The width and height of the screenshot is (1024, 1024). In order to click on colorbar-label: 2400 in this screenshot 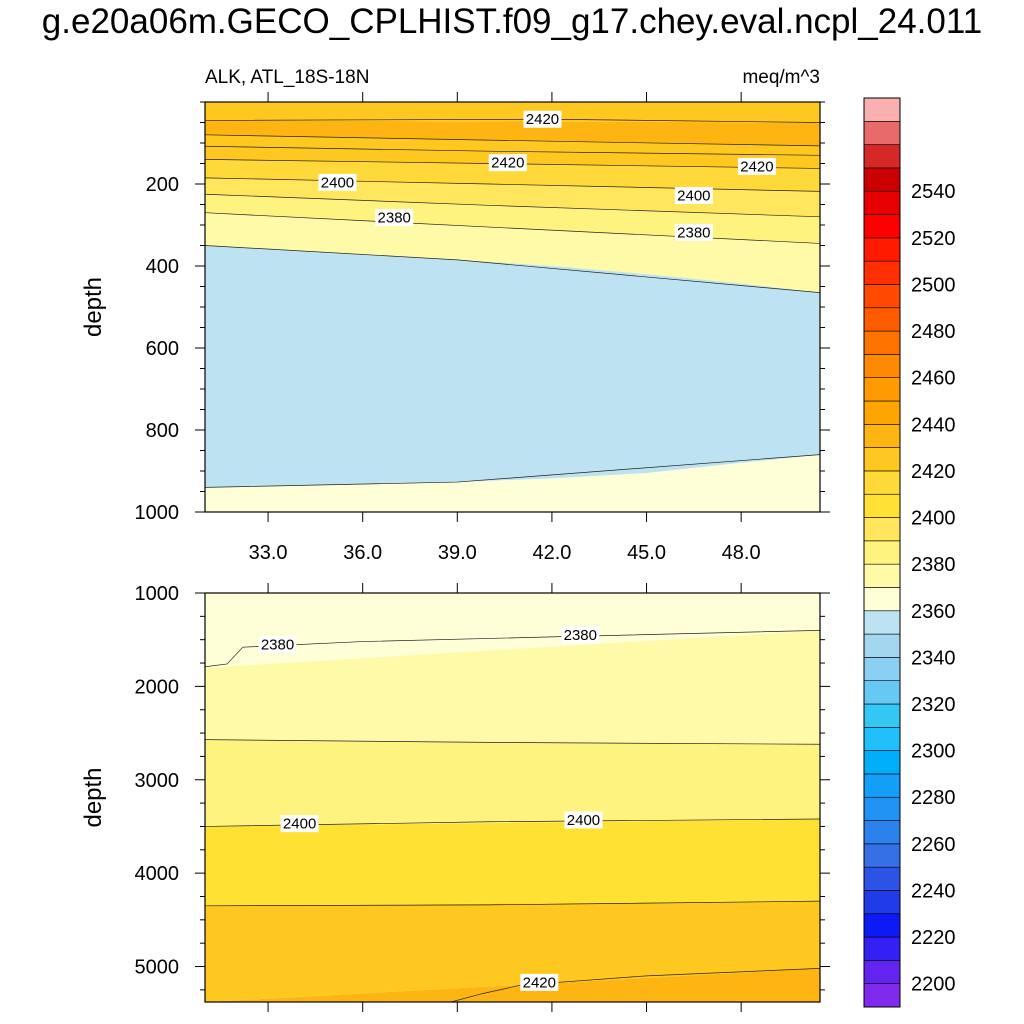, I will do `click(933, 519)`.